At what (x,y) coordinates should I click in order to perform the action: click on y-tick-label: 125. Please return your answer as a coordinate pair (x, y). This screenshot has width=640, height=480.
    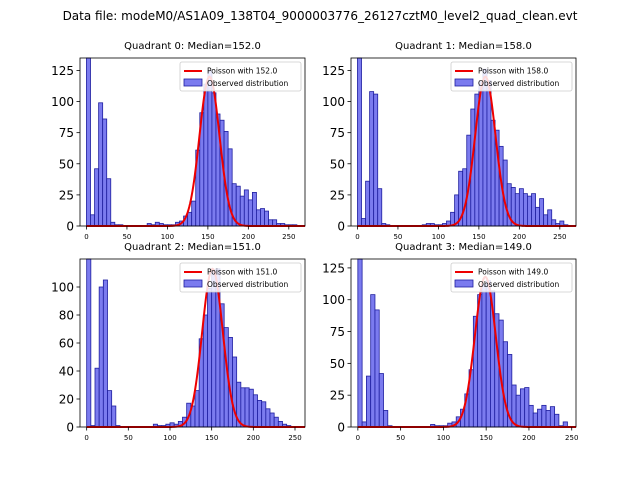
    Looking at the image, I should click on (333, 268).